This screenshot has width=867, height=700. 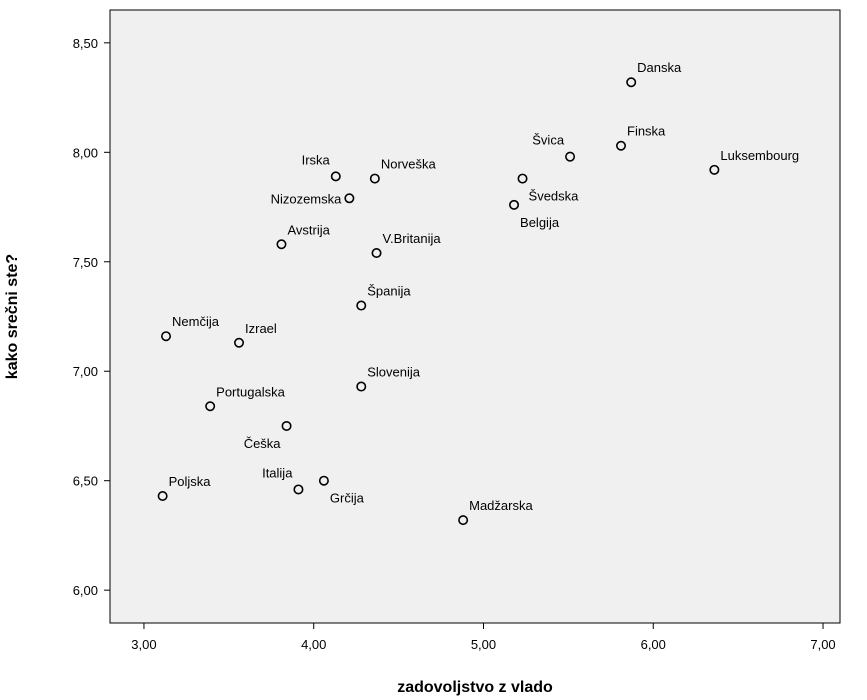 I want to click on data-point-label: Luksembourg, so click(x=759, y=155).